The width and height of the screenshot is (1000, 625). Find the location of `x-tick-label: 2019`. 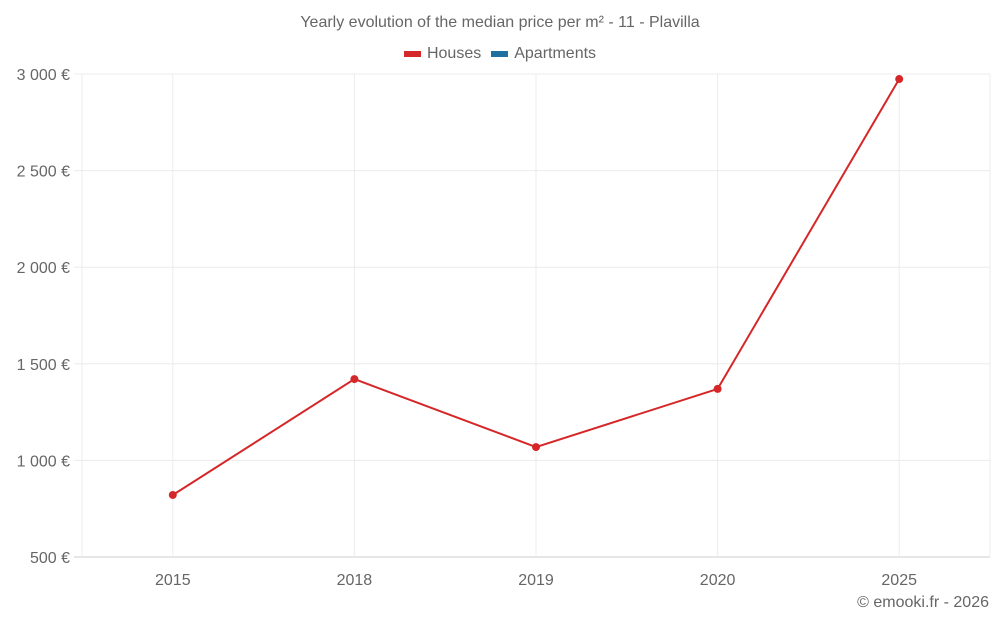

x-tick-label: 2019 is located at coordinates (536, 580).